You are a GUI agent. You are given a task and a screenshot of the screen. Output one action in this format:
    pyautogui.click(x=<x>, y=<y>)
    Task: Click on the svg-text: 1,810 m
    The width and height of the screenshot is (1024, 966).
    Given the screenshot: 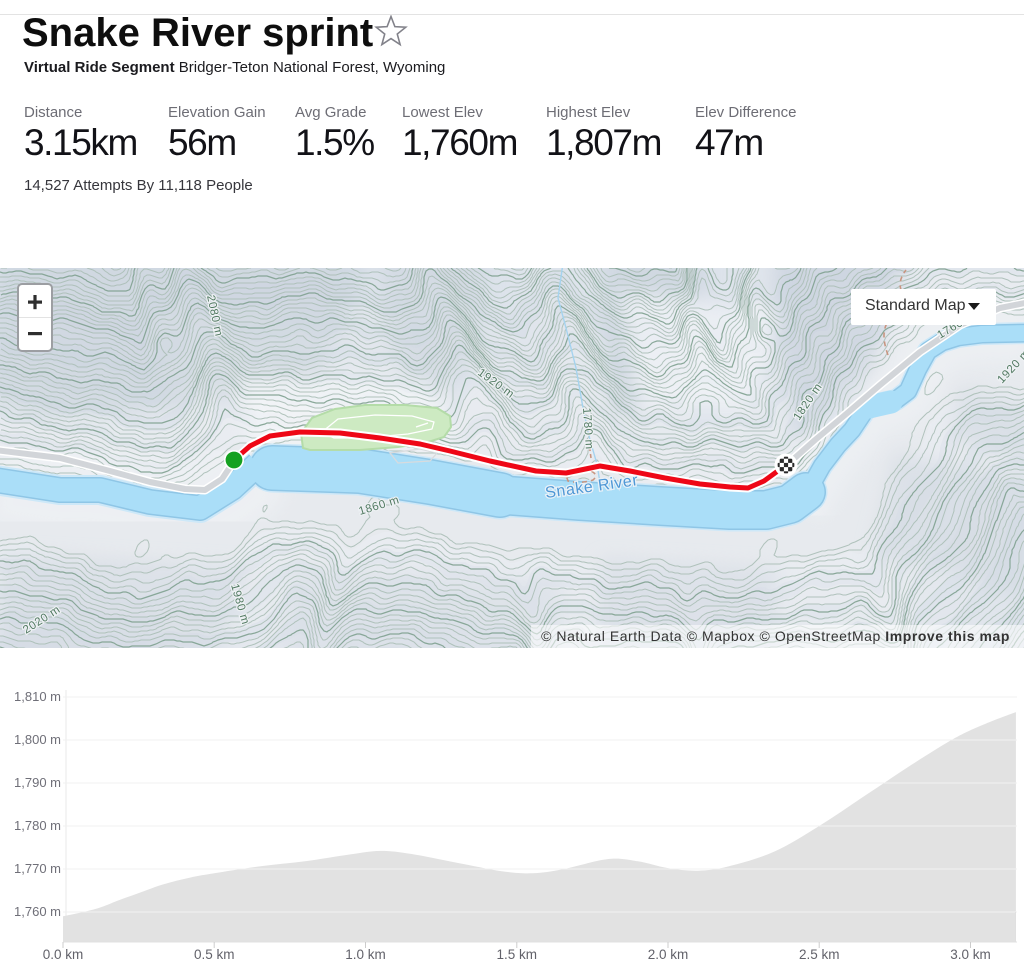 What is the action you would take?
    pyautogui.click(x=37, y=696)
    